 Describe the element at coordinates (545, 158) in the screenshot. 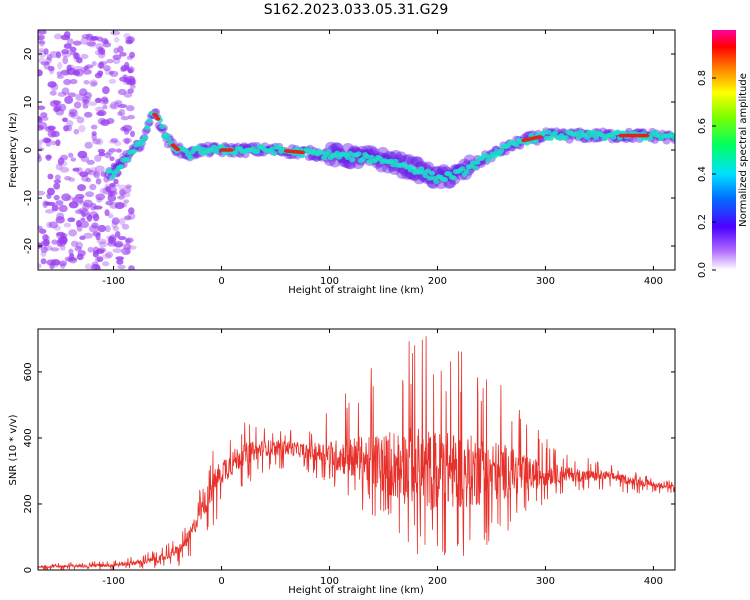

I see `spectrogram-x-tick: 300` at that location.